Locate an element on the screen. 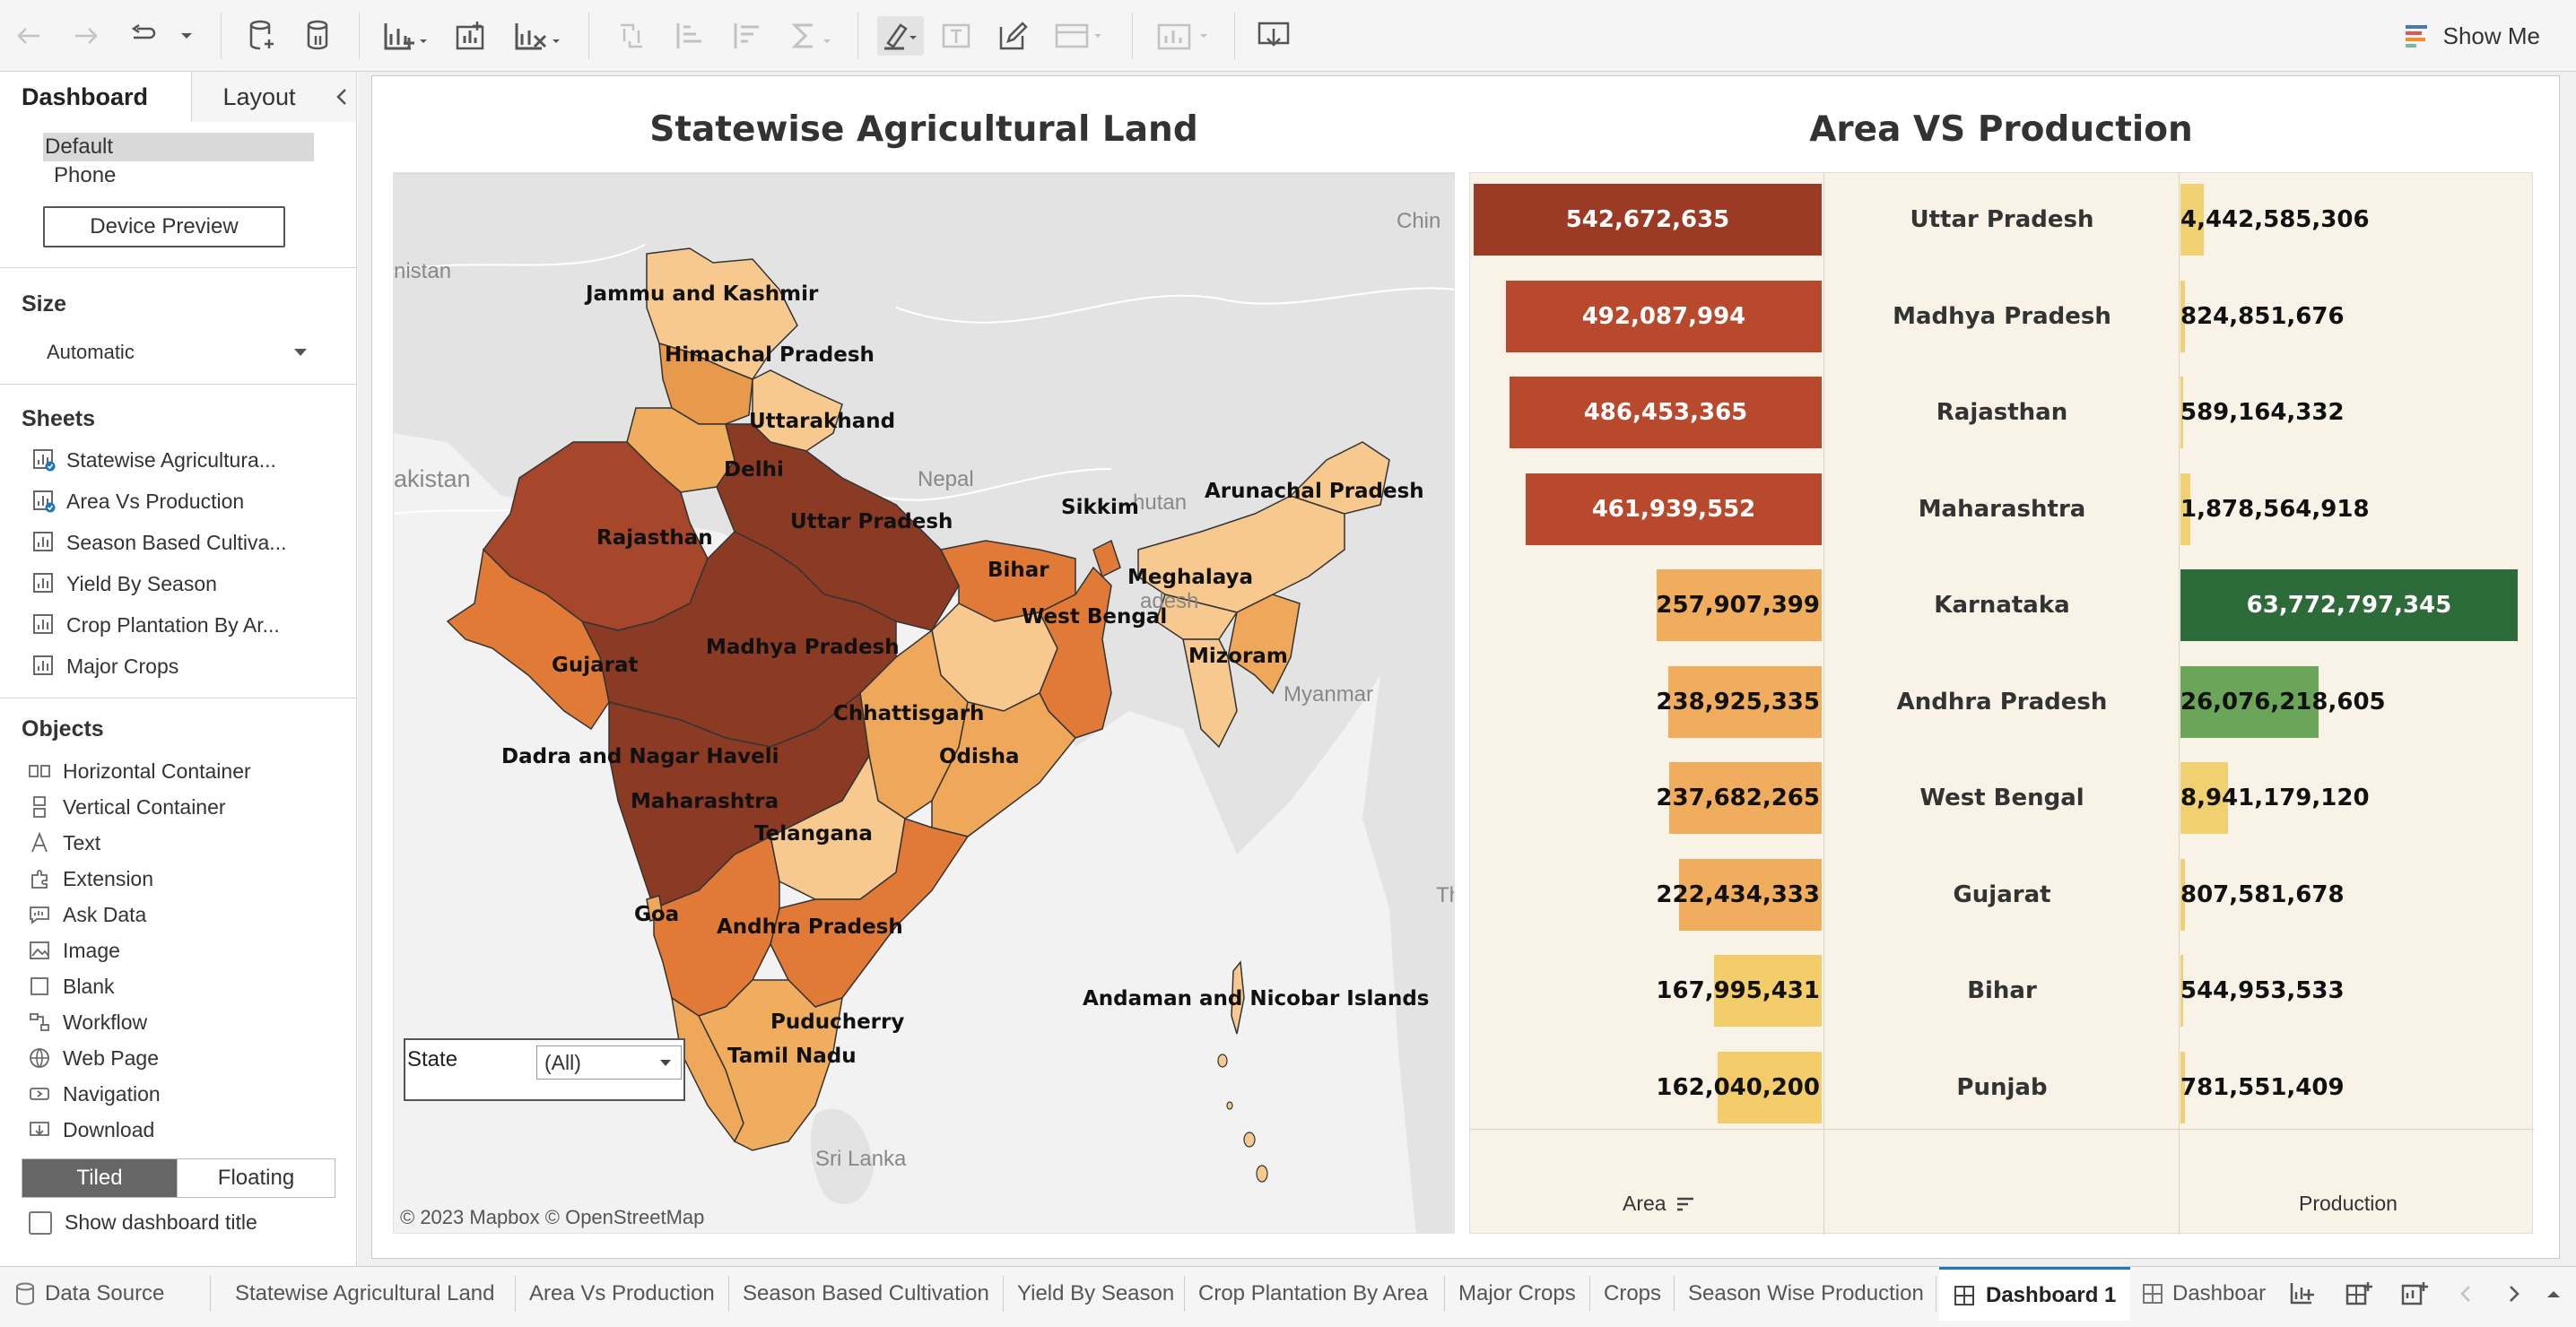 The width and height of the screenshot is (2576, 1327). state-name: Gujarat is located at coordinates (2002, 894).